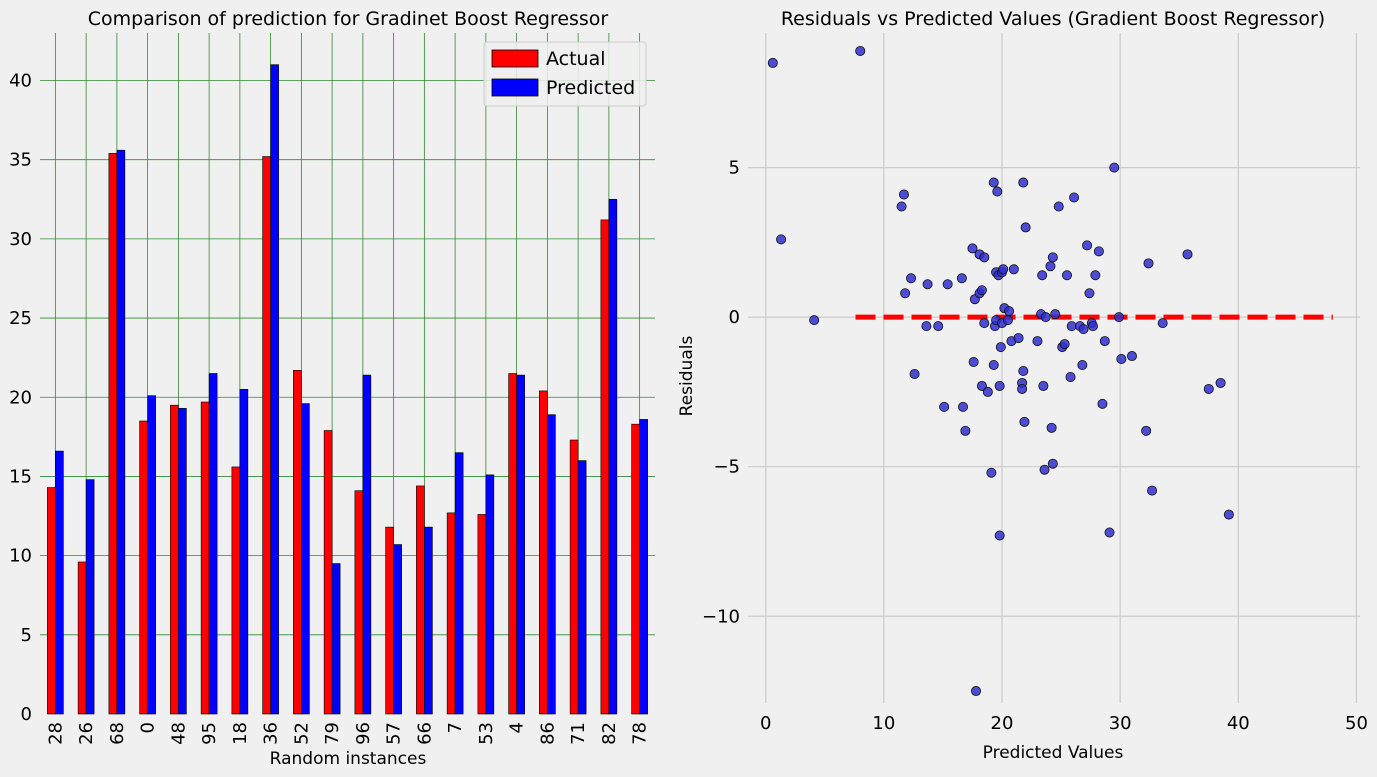 The width and height of the screenshot is (1377, 777). What do you see at coordinates (687, 376) in the screenshot?
I see `scatter-chart-ylabel: Residuals` at bounding box center [687, 376].